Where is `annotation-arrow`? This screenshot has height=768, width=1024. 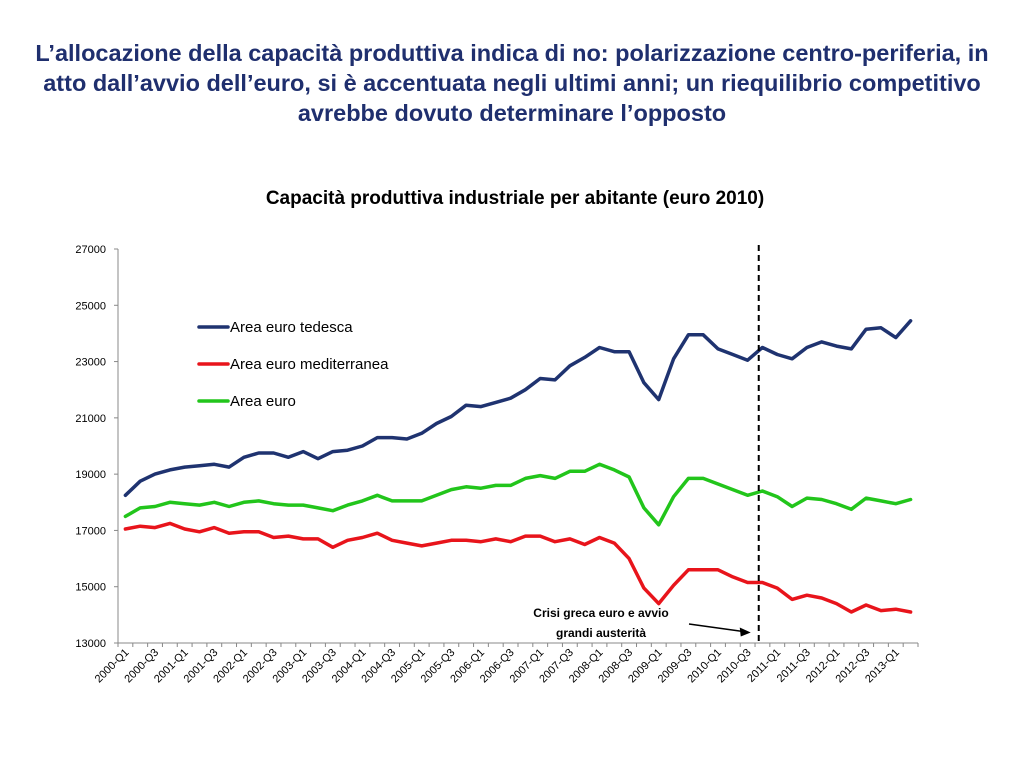
annotation-arrow is located at coordinates (717, 628).